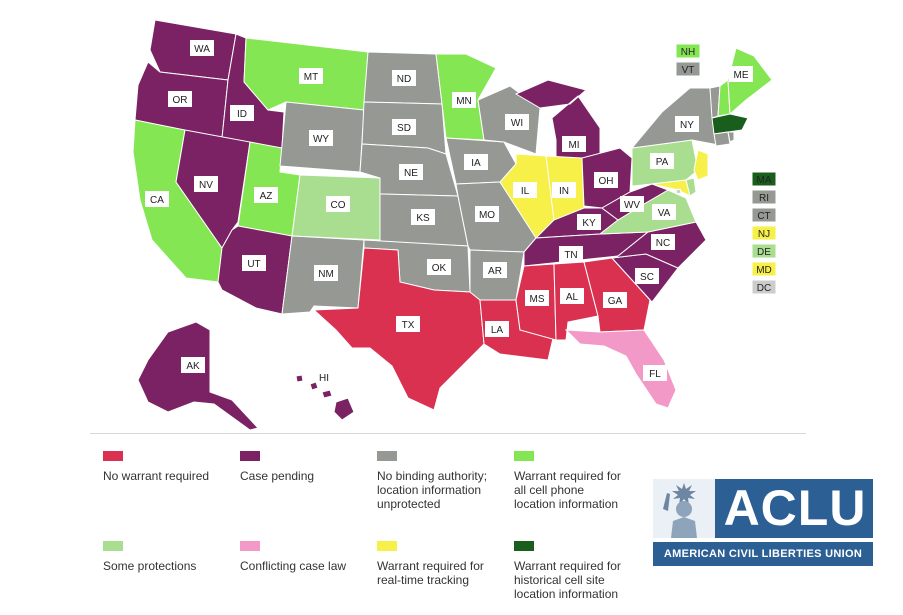 The width and height of the screenshot is (903, 615). I want to click on state-LA: LA, so click(517, 330).